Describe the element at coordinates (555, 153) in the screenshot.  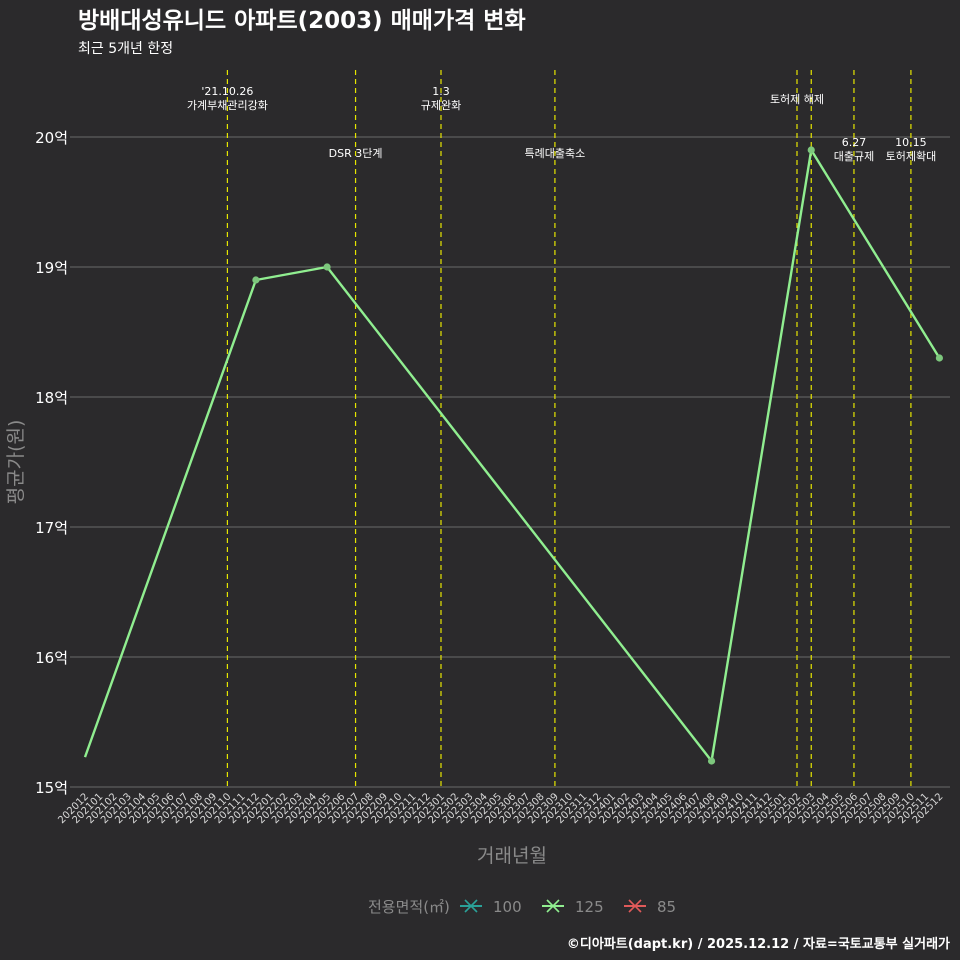
I see `event-annotation: 특례대출축소` at that location.